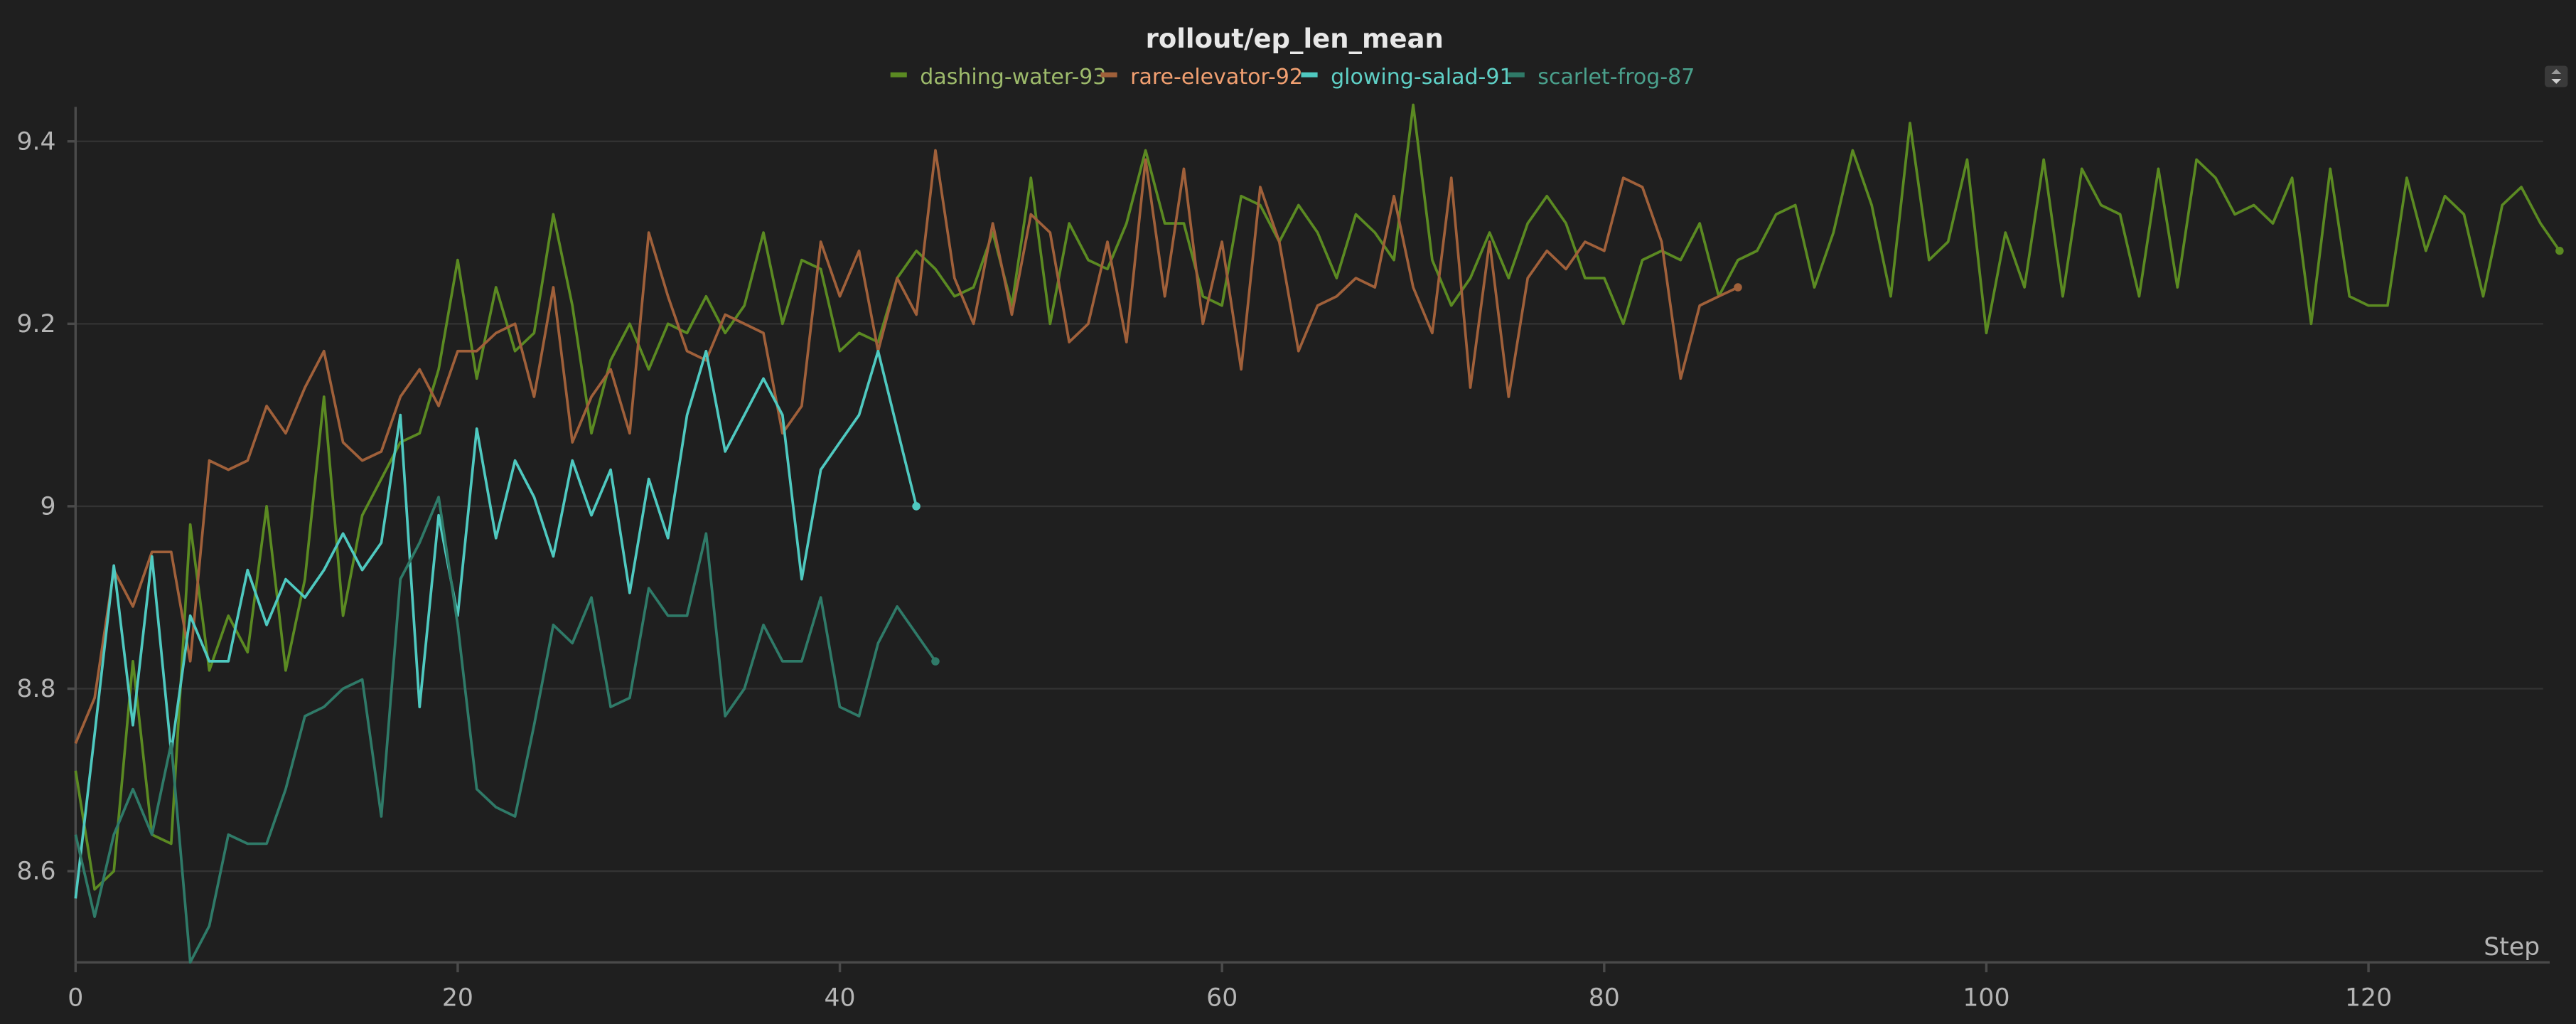 The height and width of the screenshot is (1024, 2576). What do you see at coordinates (35, 141) in the screenshot?
I see `y-tick-label: 9.4` at bounding box center [35, 141].